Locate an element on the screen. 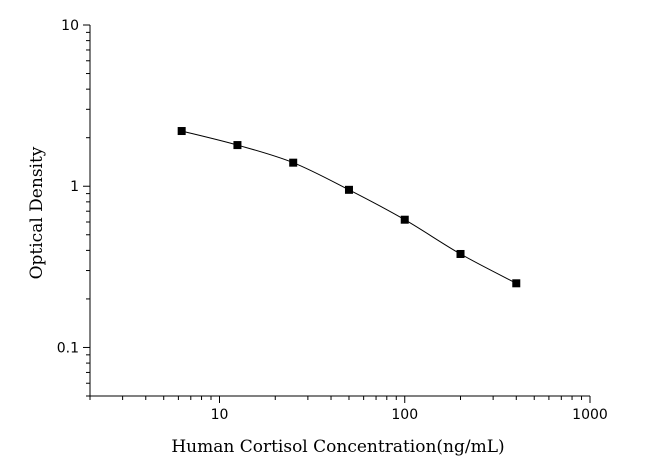 Image resolution: width=646 pixels, height=467 pixels. y-tick-label: 0.1 is located at coordinates (68, 348).